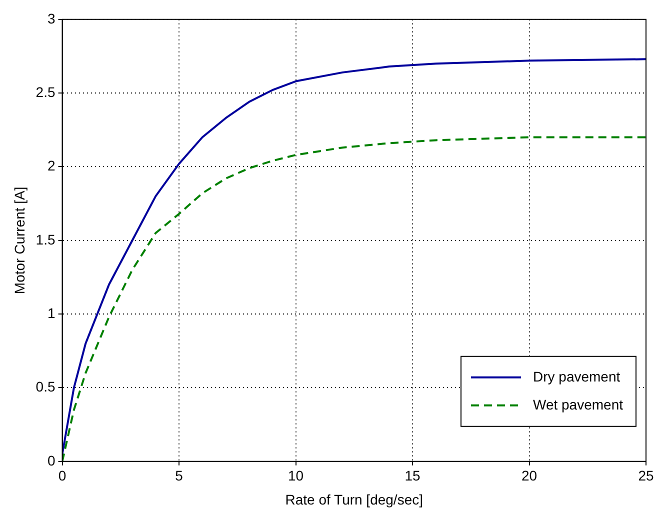 Image resolution: width=666 pixels, height=526 pixels. I want to click on y-axis-title: Motor Current [A], so click(19, 240).